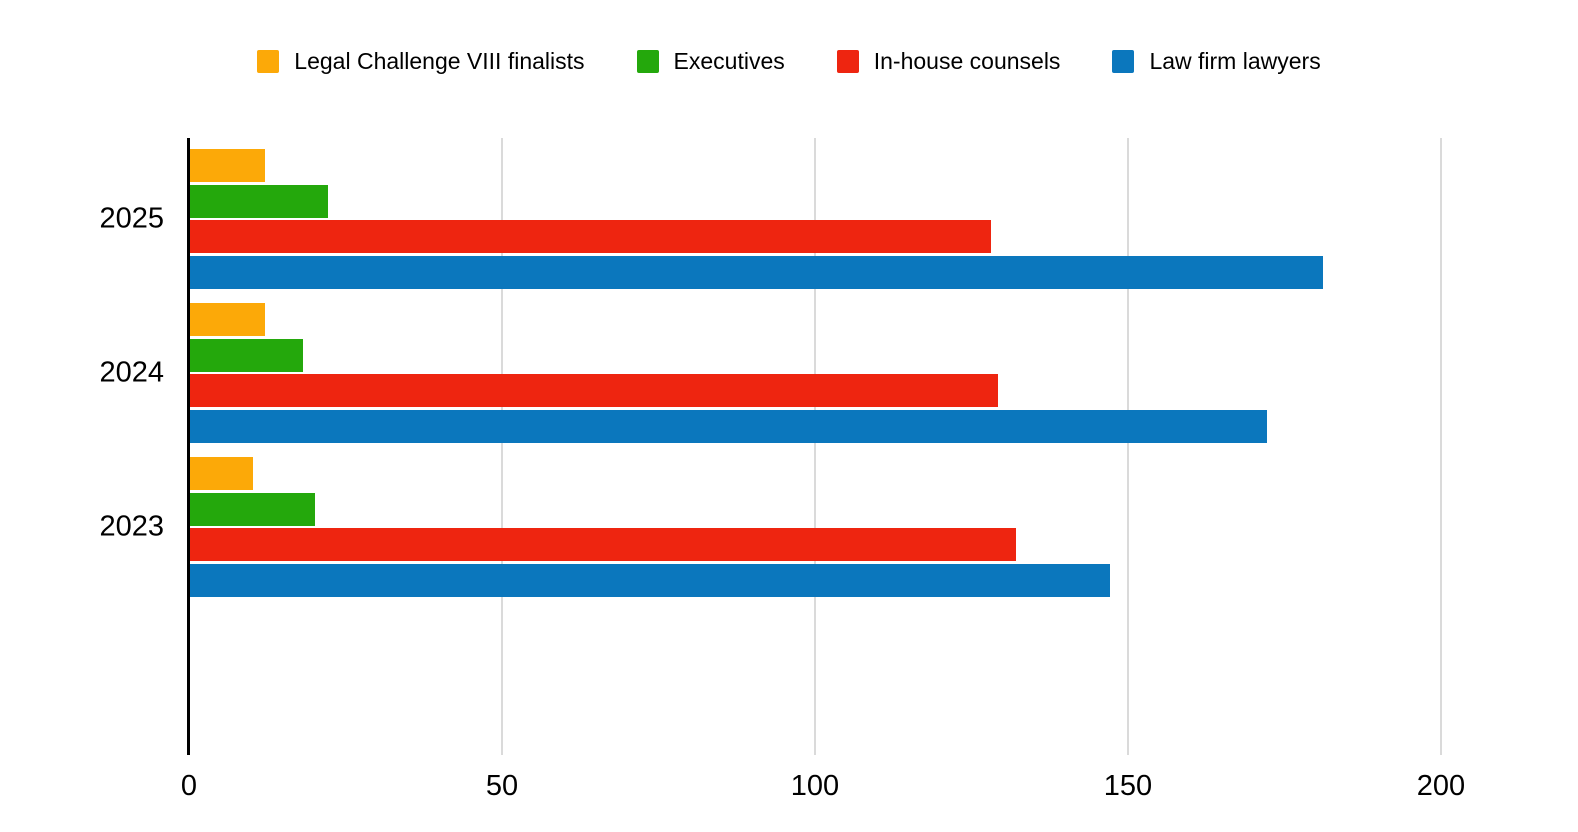 This screenshot has width=1578, height=832. I want to click on legend-swatch-law-firm-lawyers-icon, so click(1123, 61).